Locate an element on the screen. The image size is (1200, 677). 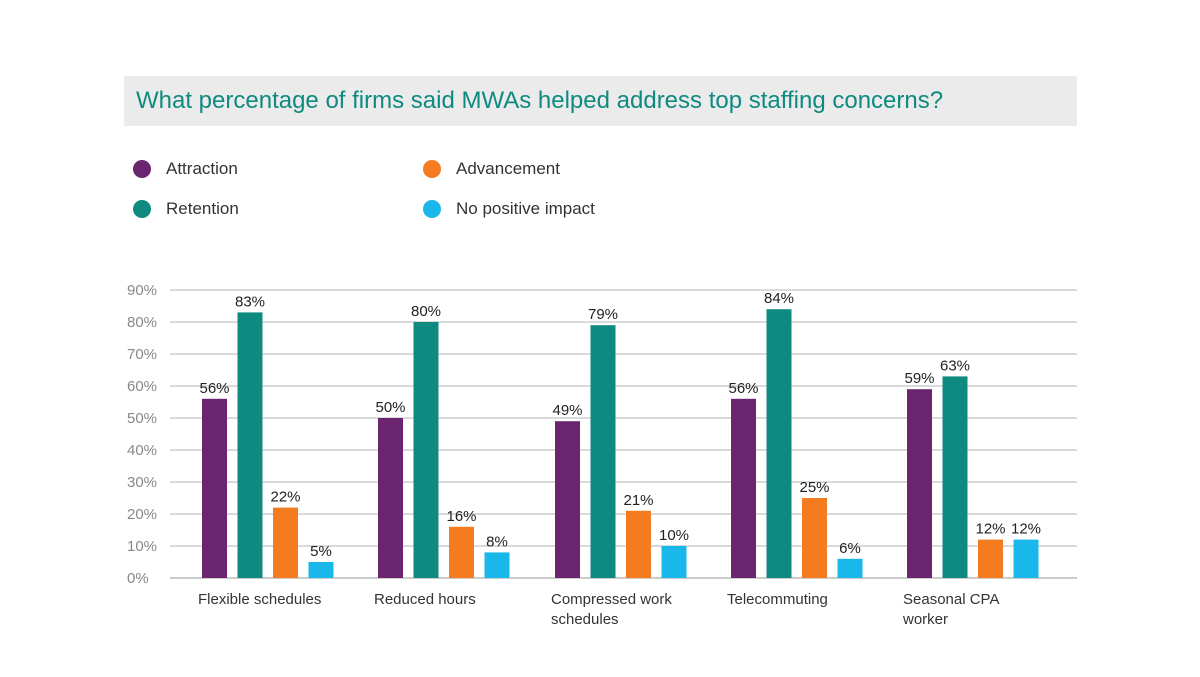
y-tick-label: 40% is located at coordinates (142, 450).